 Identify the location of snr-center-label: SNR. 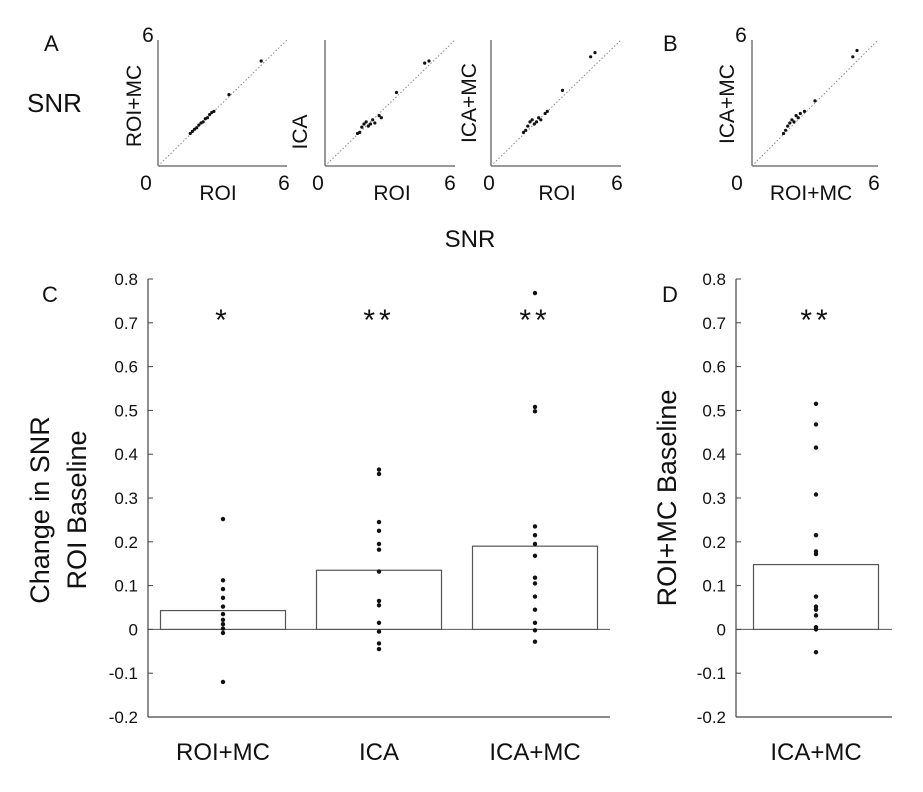
(470, 239).